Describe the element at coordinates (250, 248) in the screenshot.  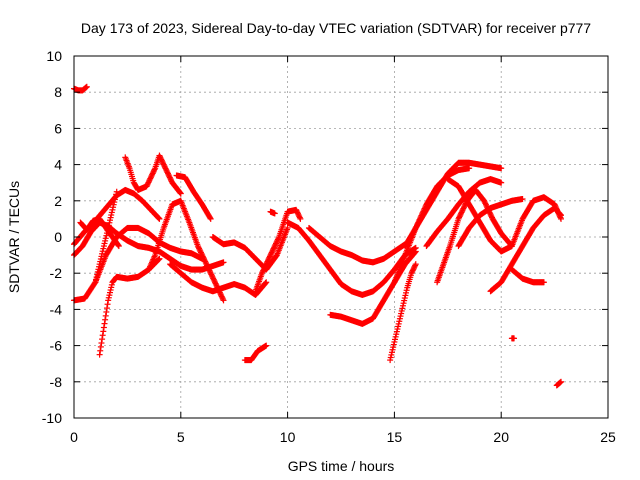
I see `series-s10` at that location.